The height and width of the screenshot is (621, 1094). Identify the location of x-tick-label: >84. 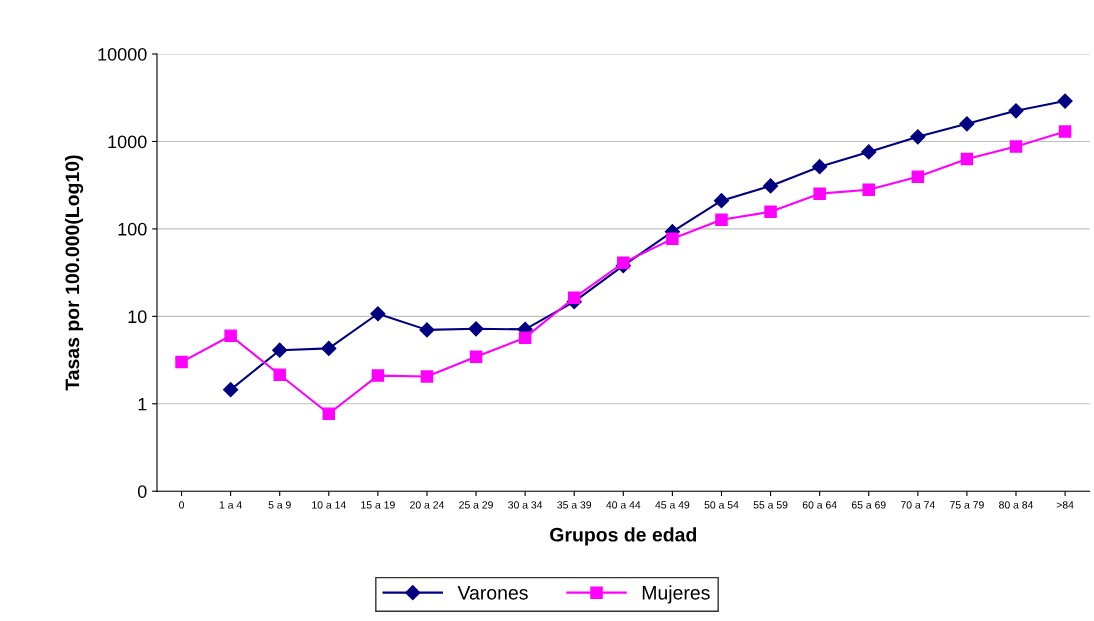
(1065, 505).